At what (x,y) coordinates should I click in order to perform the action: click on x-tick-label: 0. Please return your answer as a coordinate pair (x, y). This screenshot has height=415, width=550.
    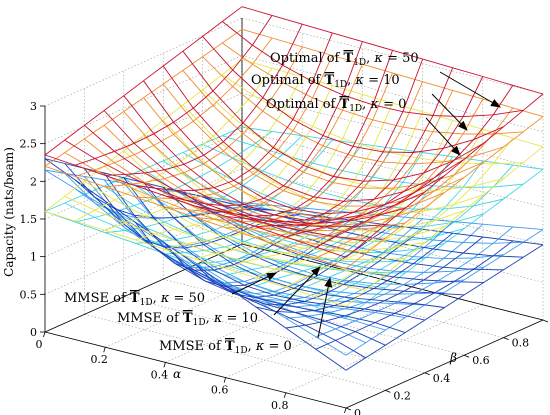
    Looking at the image, I should click on (39, 344).